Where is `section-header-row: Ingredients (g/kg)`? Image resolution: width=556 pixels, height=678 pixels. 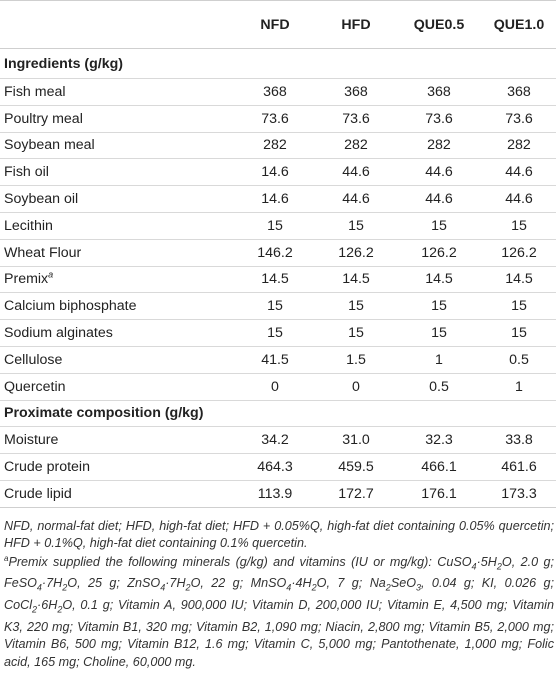 section-header-row: Ingredients (g/kg) is located at coordinates (278, 63).